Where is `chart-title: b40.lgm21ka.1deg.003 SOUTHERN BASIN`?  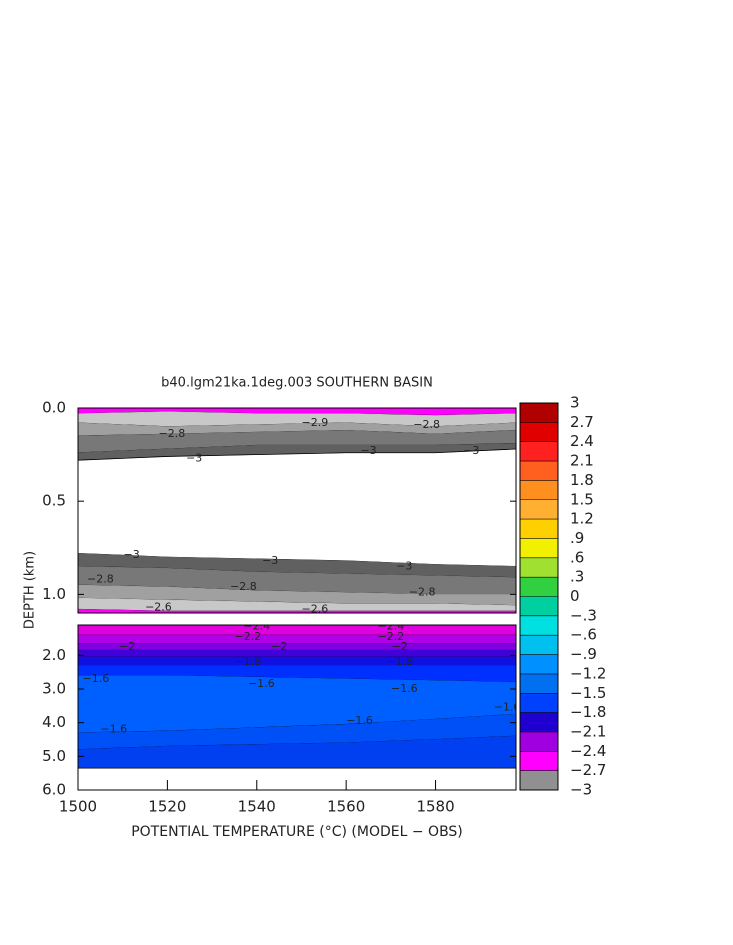 chart-title: b40.lgm21ka.1deg.003 SOUTHERN BASIN is located at coordinates (297, 383).